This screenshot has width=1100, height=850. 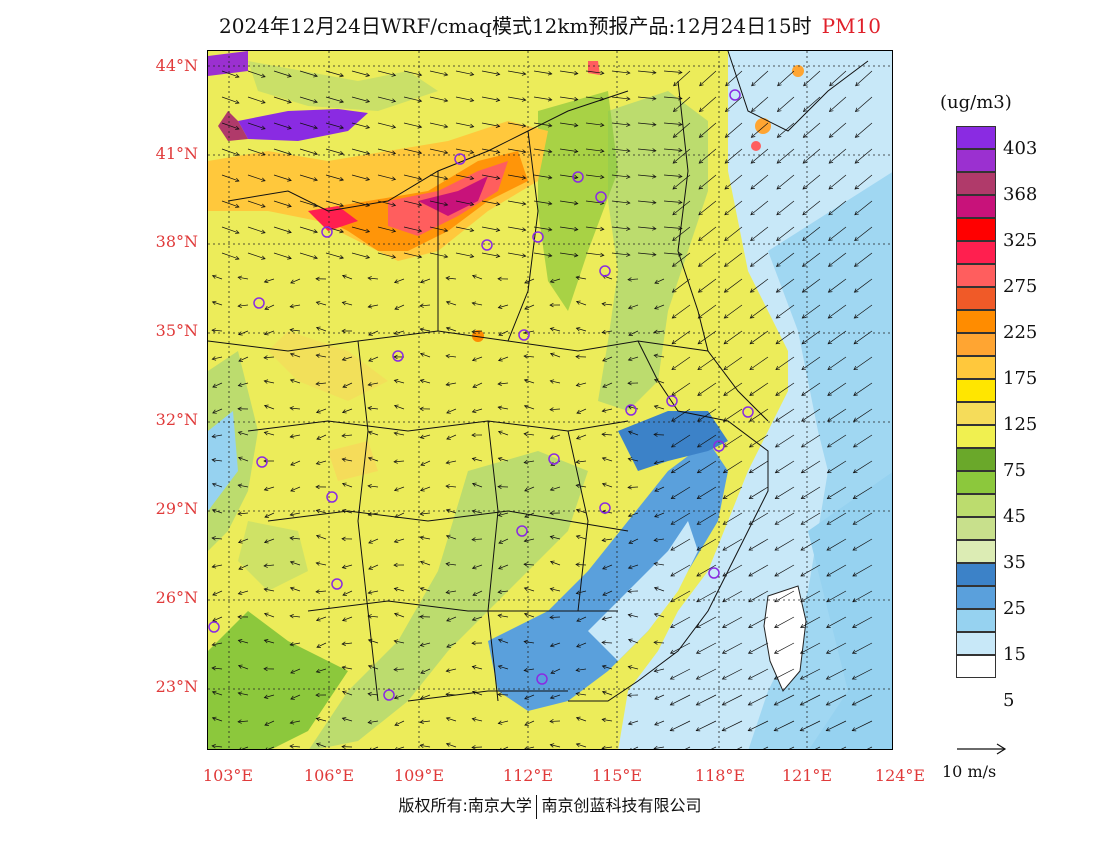 I want to click on lon-label-112: 112°E, so click(x=528, y=775).